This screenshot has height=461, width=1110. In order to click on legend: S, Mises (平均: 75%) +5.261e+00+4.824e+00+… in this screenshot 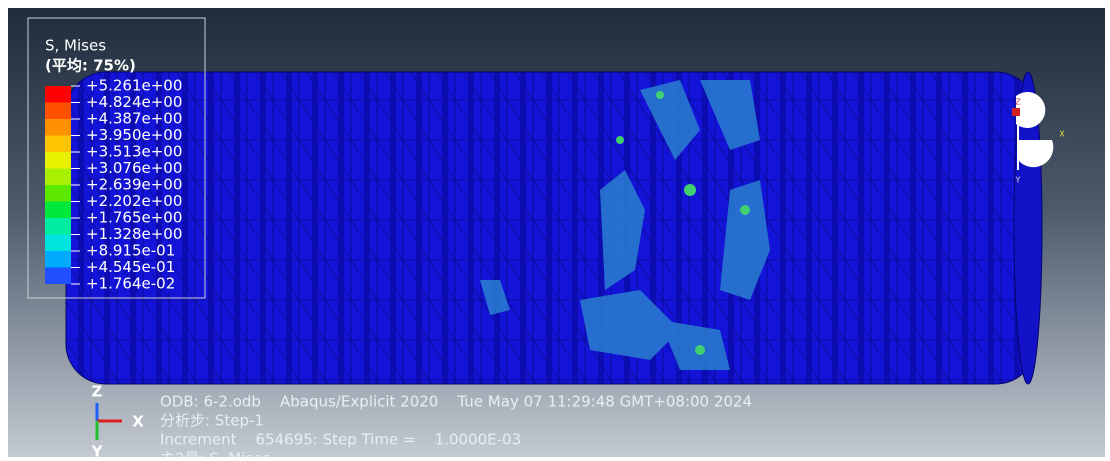, I will do `click(116, 158)`.